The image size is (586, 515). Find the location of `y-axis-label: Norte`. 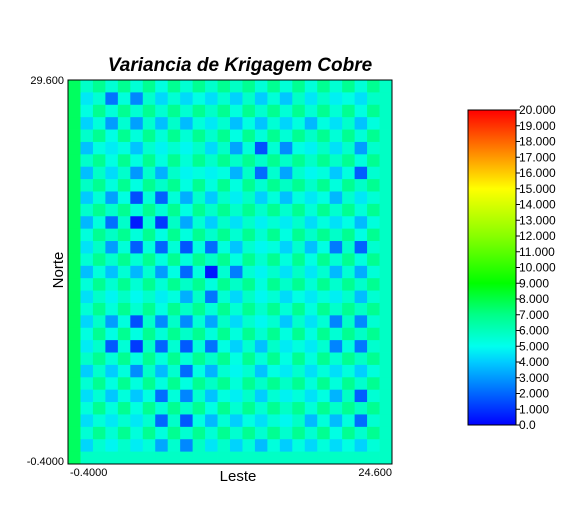

y-axis-label: Norte is located at coordinates (58, 270).